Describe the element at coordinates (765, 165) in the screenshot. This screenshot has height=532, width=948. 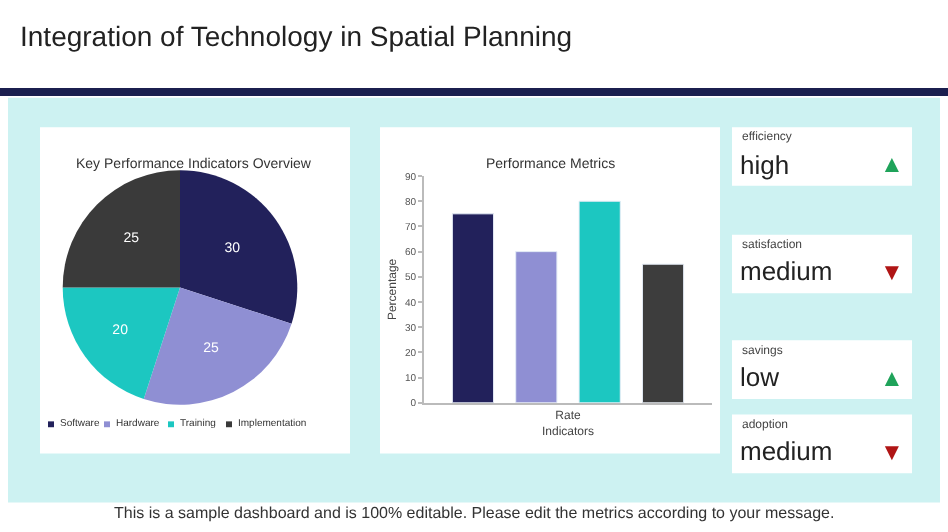
I see `text: high` at that location.